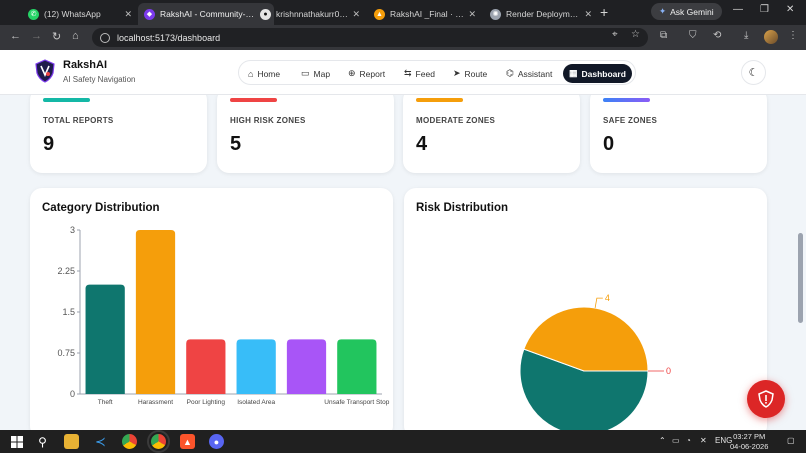  Describe the element at coordinates (101, 208) in the screenshot. I see `chart-title: Category Distribution` at that location.